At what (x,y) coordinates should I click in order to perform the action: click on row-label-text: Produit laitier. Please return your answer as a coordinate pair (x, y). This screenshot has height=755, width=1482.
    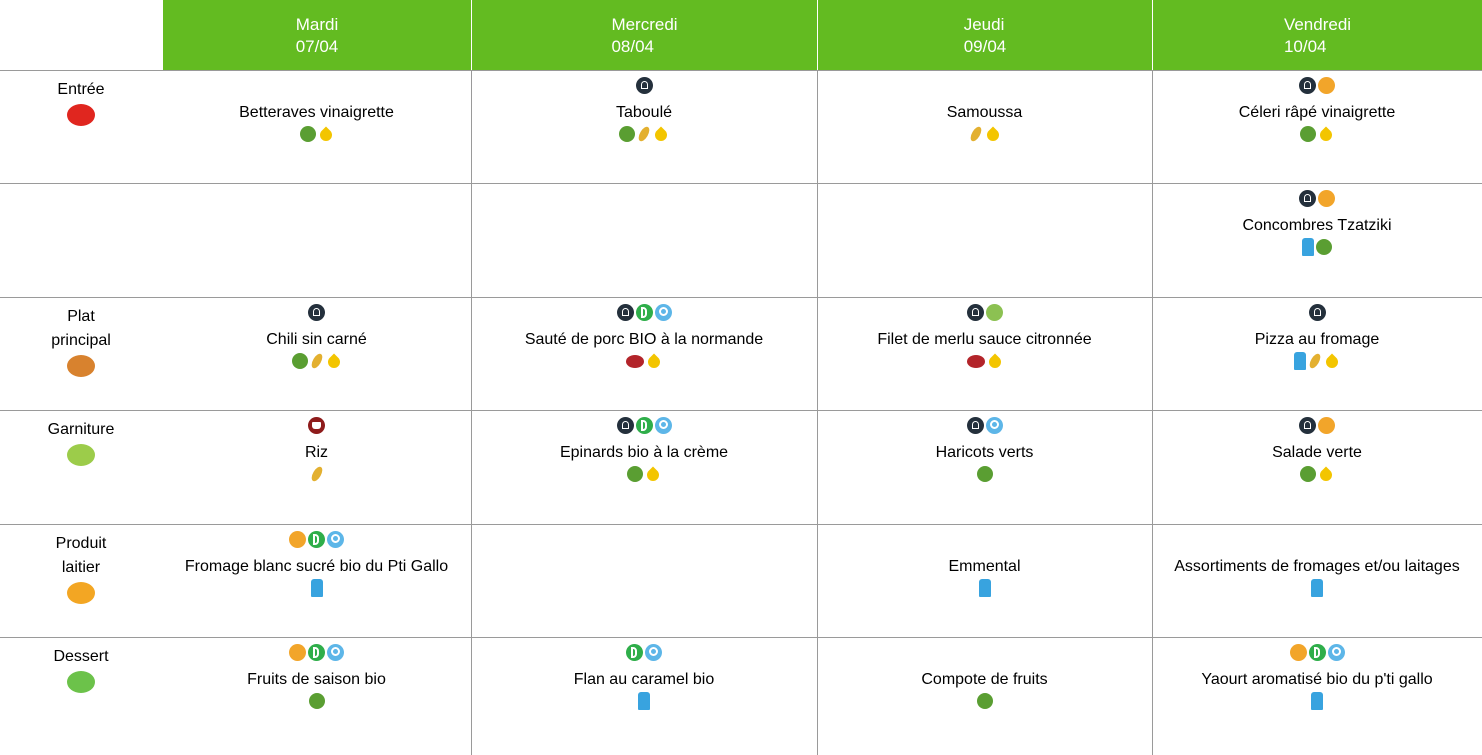
    Looking at the image, I should click on (81, 555).